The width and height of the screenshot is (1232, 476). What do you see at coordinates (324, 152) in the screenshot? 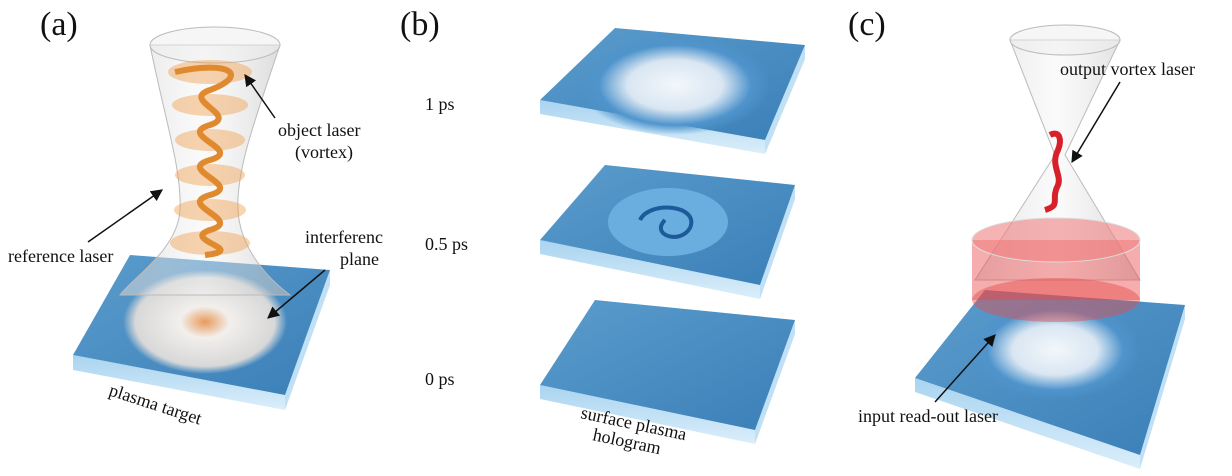
I see `annotation: (vortex)` at bounding box center [324, 152].